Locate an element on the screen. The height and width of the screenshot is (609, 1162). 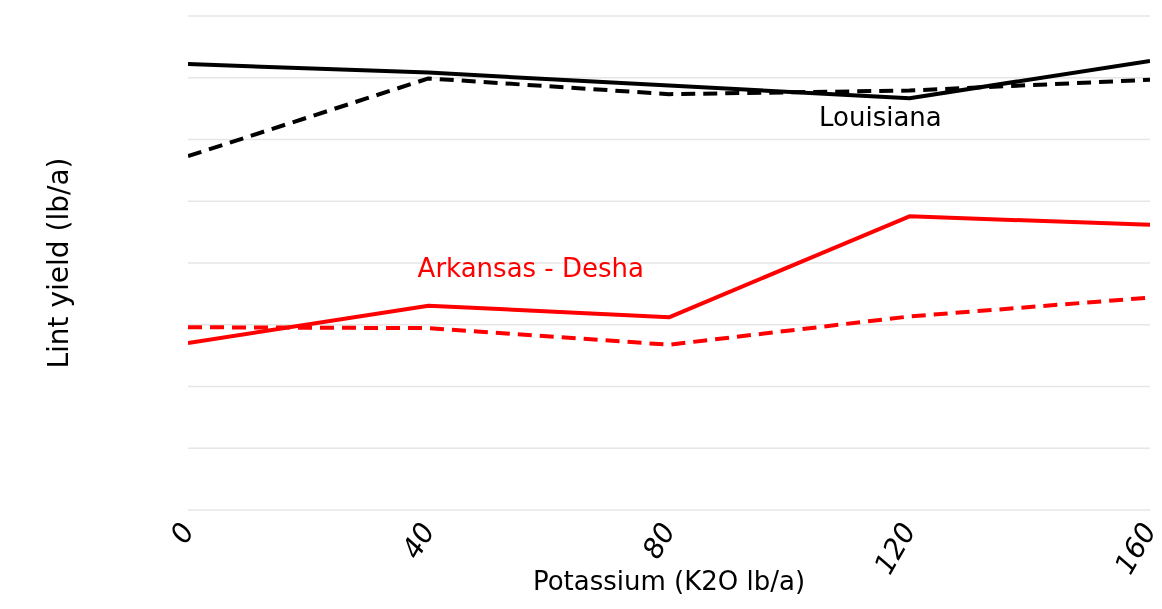
x-tick-label: 80 is located at coordinates (658, 541).